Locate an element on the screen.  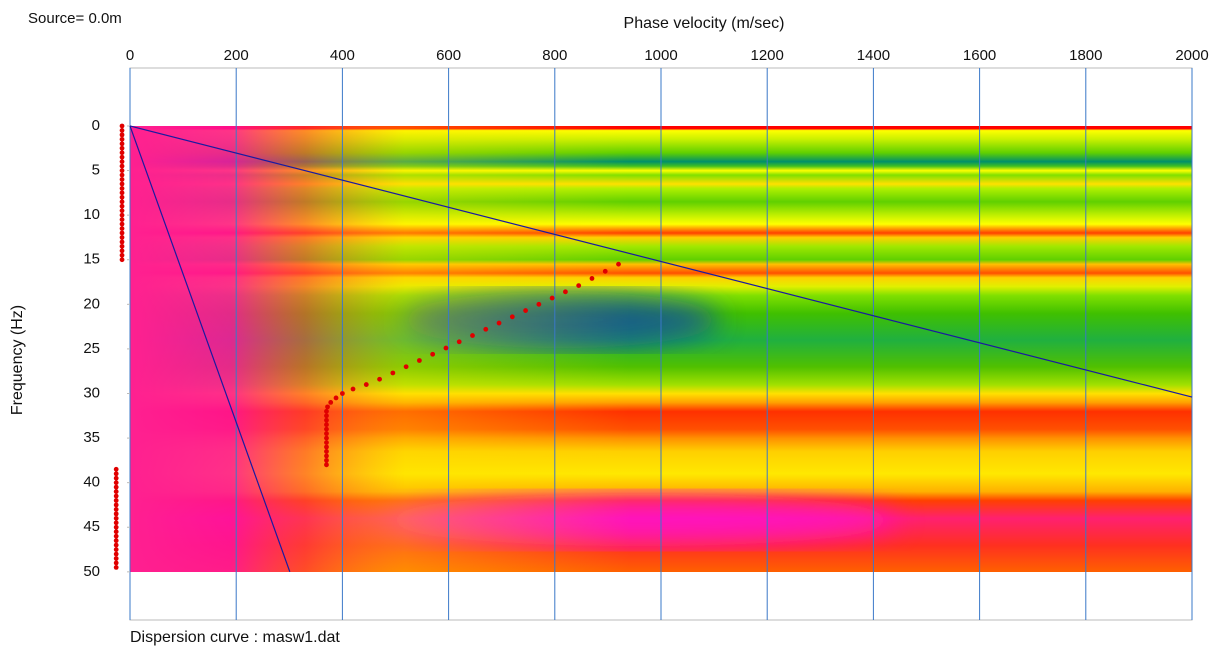
x-tick-label: 1600 is located at coordinates (979, 55).